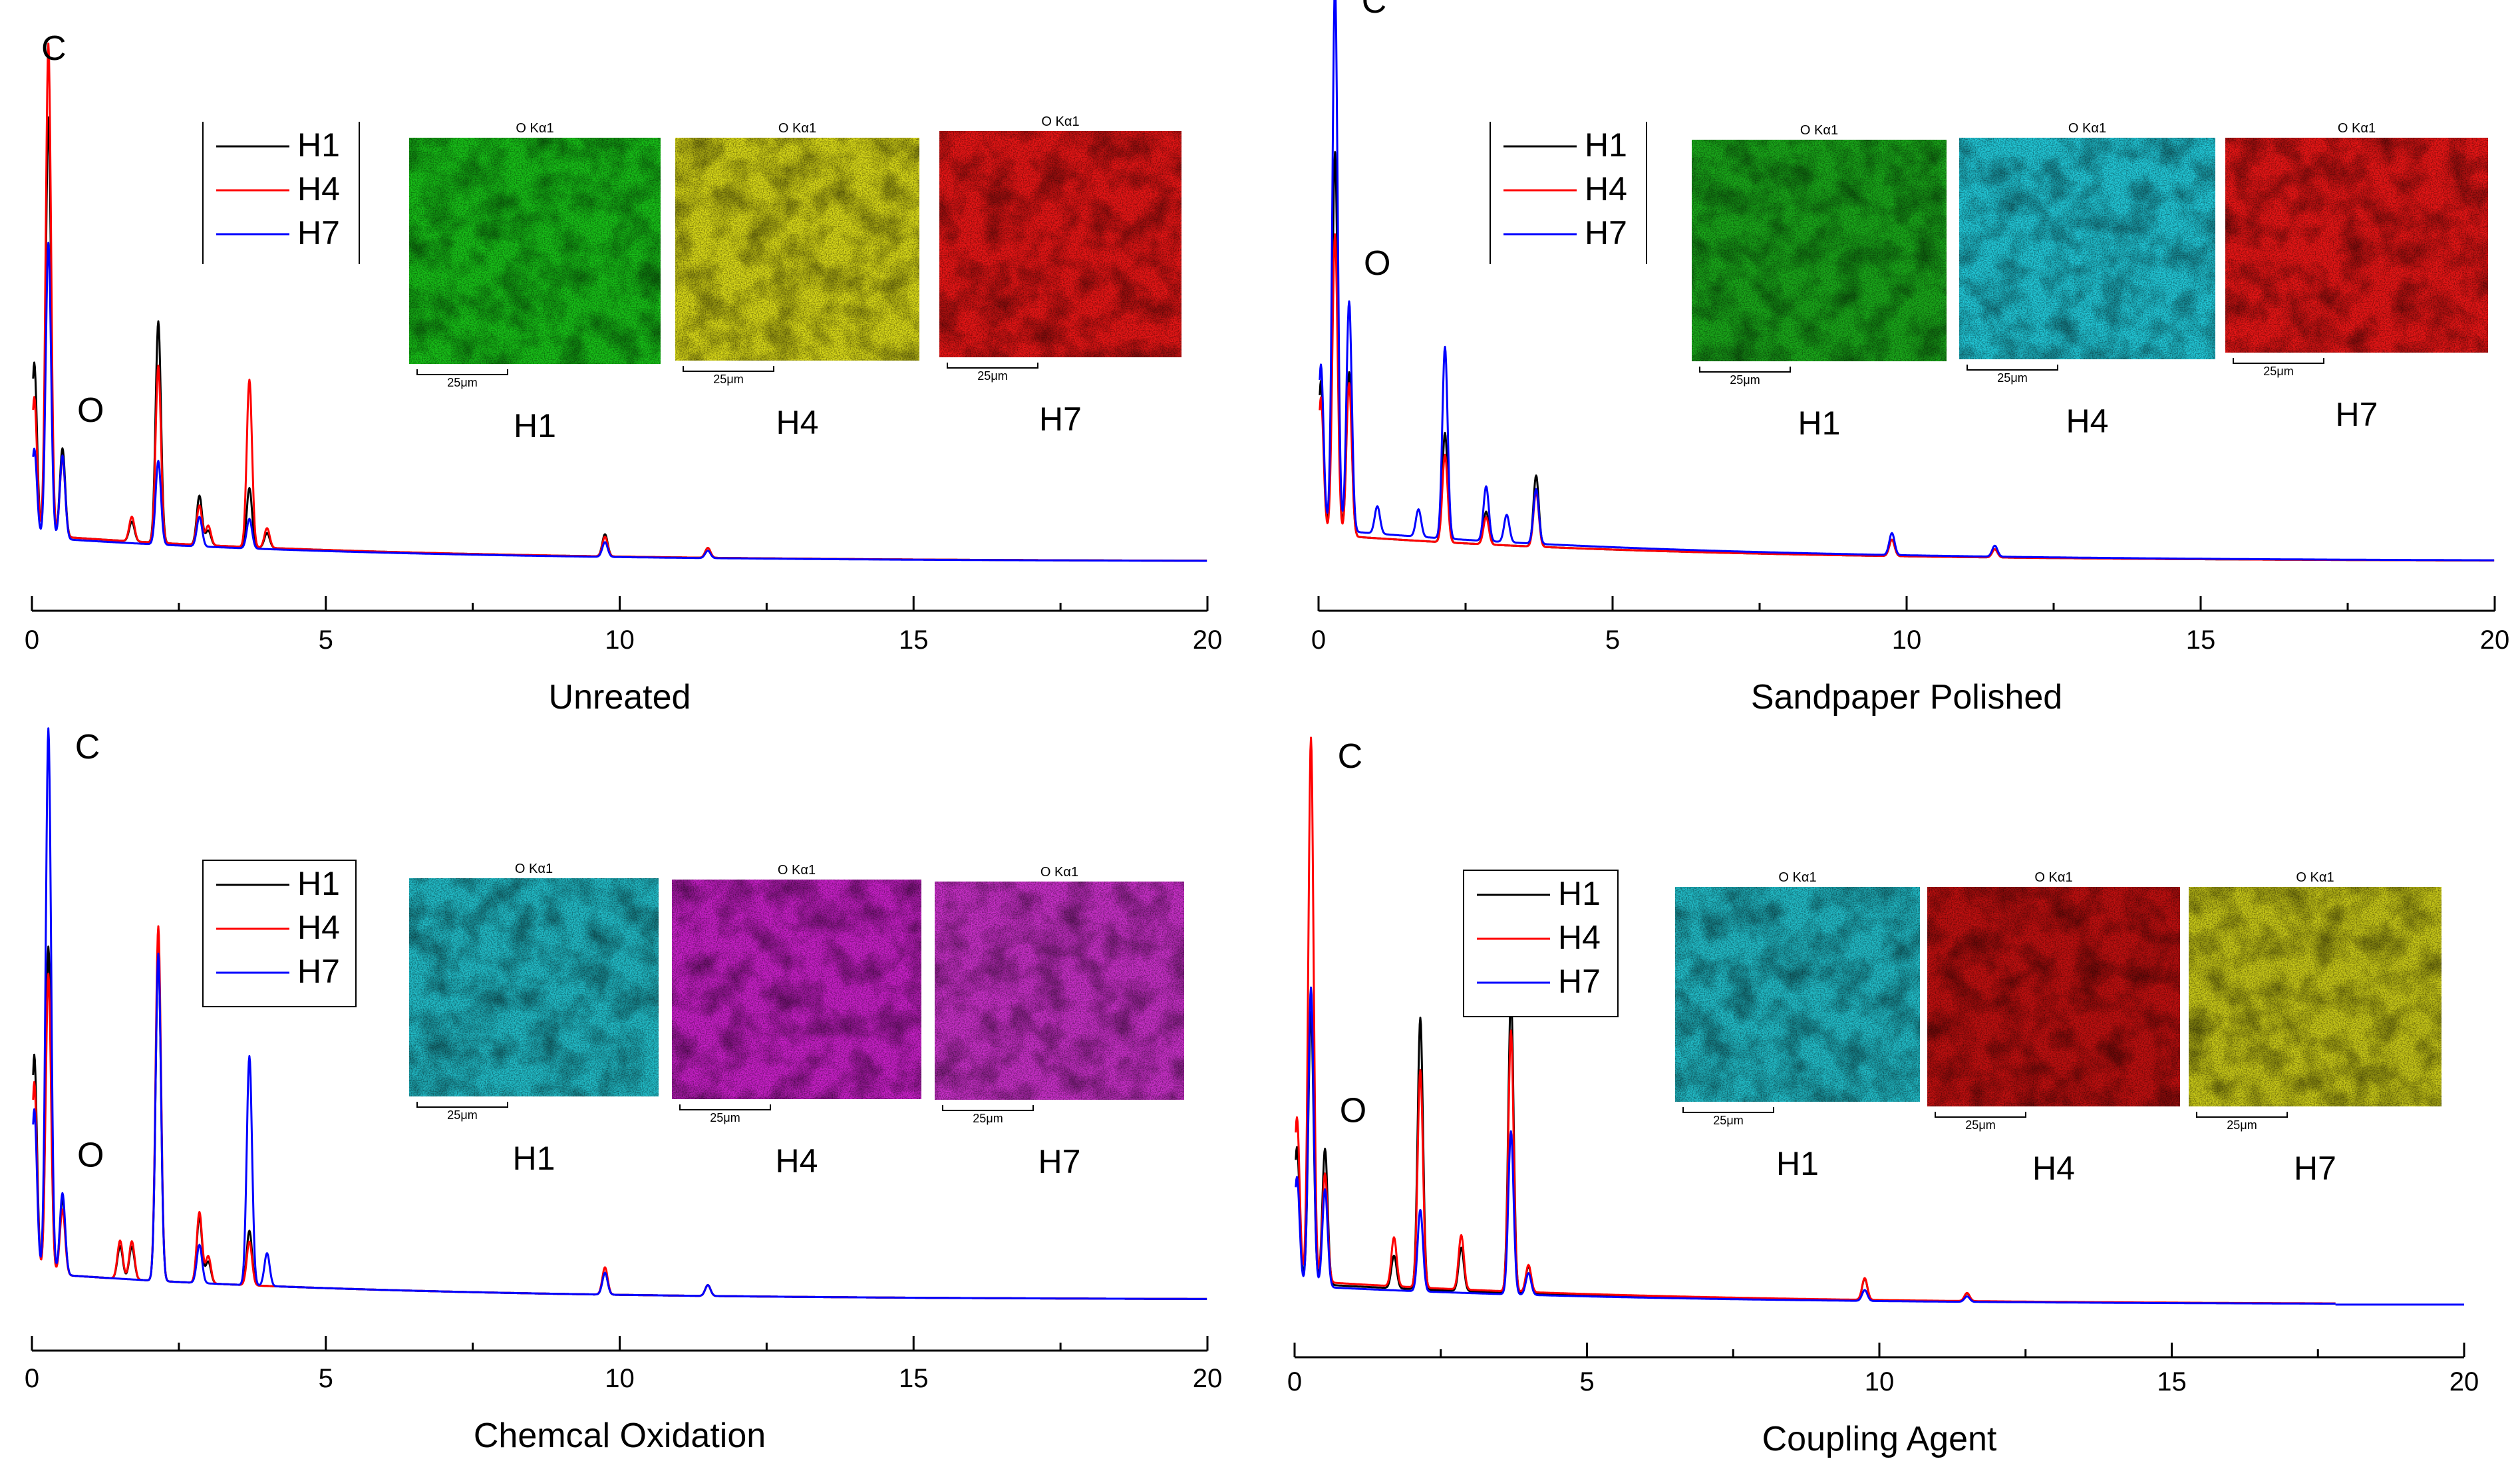 The width and height of the screenshot is (2520, 1483). What do you see at coordinates (1880, 1439) in the screenshot?
I see `chart-title: Coupling Agent` at bounding box center [1880, 1439].